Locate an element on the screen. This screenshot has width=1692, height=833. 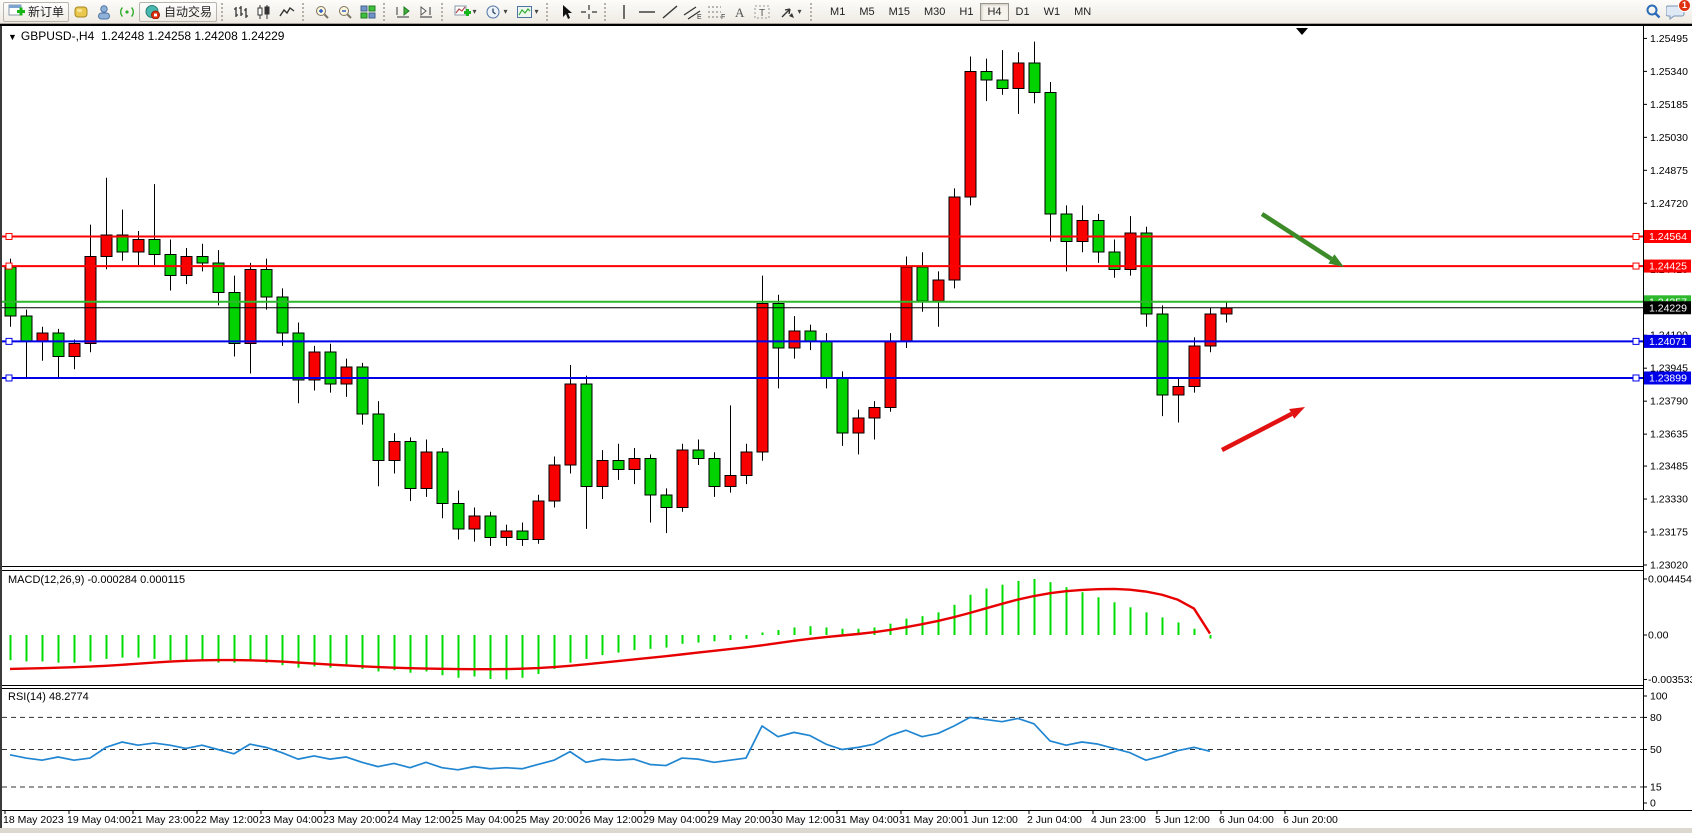
timeframe-button-M5: M5 is located at coordinates (867, 11).